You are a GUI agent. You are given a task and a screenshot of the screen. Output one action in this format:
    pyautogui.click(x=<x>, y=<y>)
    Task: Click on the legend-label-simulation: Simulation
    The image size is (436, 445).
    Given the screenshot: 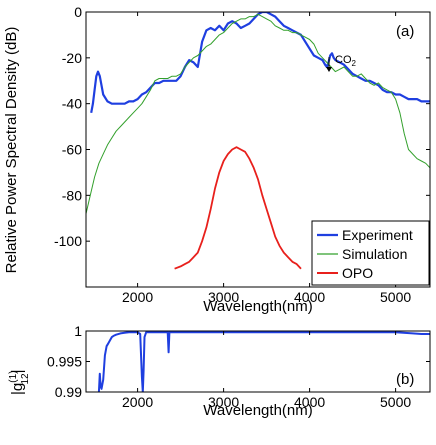 What is the action you would take?
    pyautogui.click(x=374, y=254)
    